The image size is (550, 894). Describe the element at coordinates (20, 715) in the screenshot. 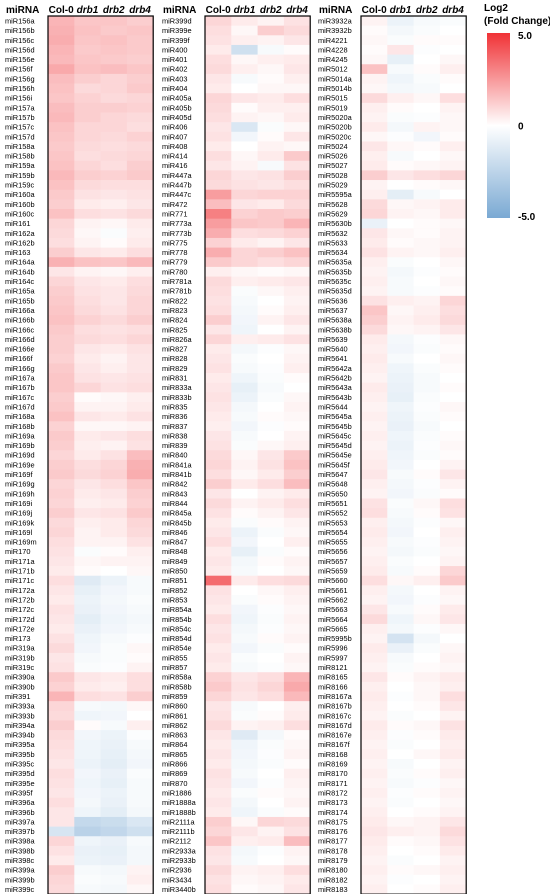

I see `row-label: miR393b` at that location.